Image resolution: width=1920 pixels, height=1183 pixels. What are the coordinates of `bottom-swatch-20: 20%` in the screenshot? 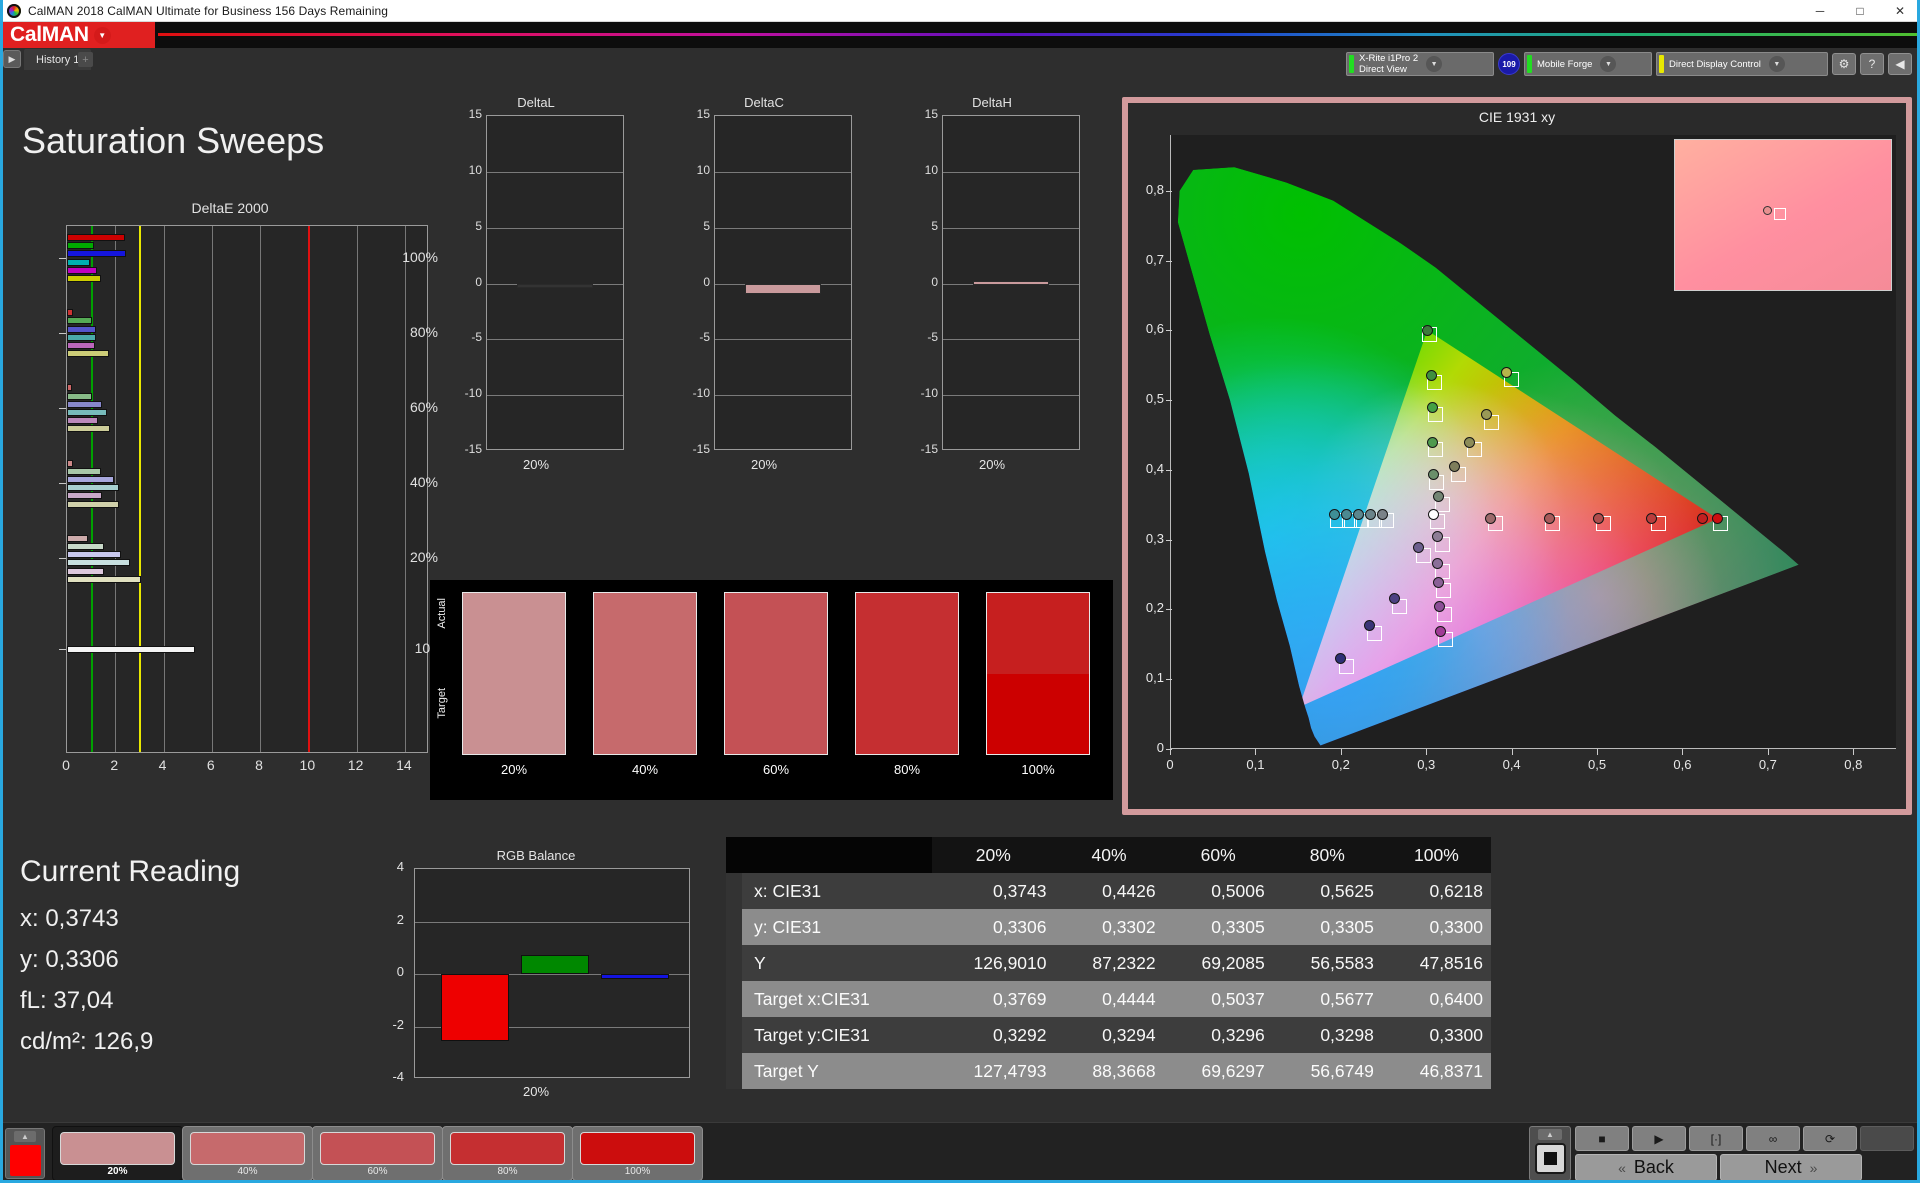 It's located at (117, 1153).